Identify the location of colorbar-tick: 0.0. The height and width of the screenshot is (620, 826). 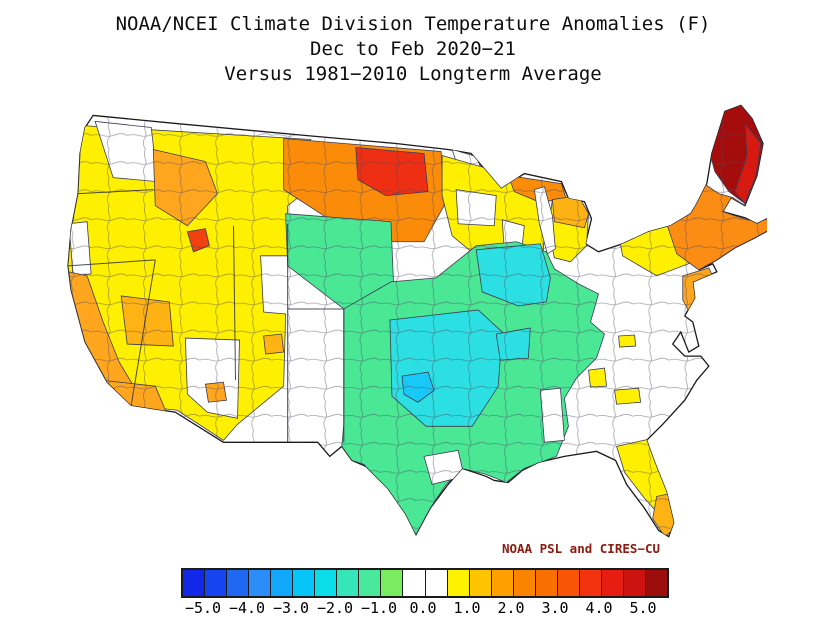
(423, 608).